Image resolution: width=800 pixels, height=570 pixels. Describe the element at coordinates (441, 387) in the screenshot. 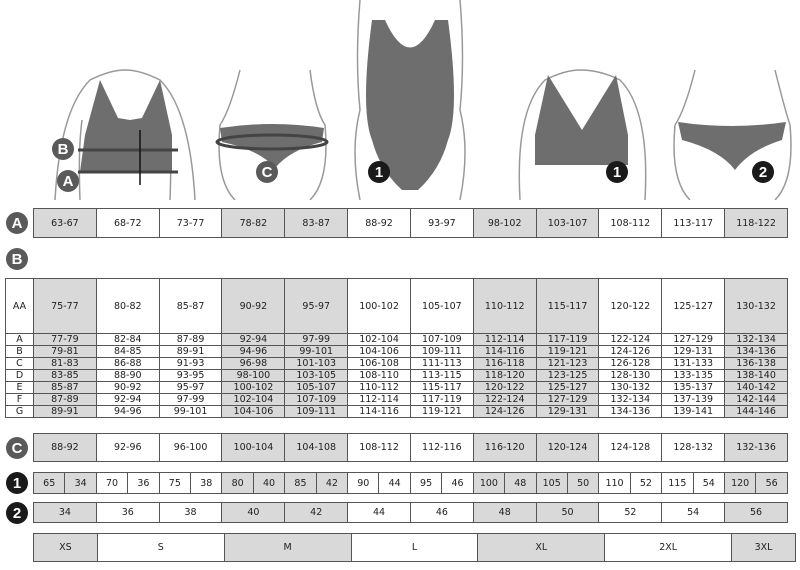

I see `table-cell: 115-117` at that location.